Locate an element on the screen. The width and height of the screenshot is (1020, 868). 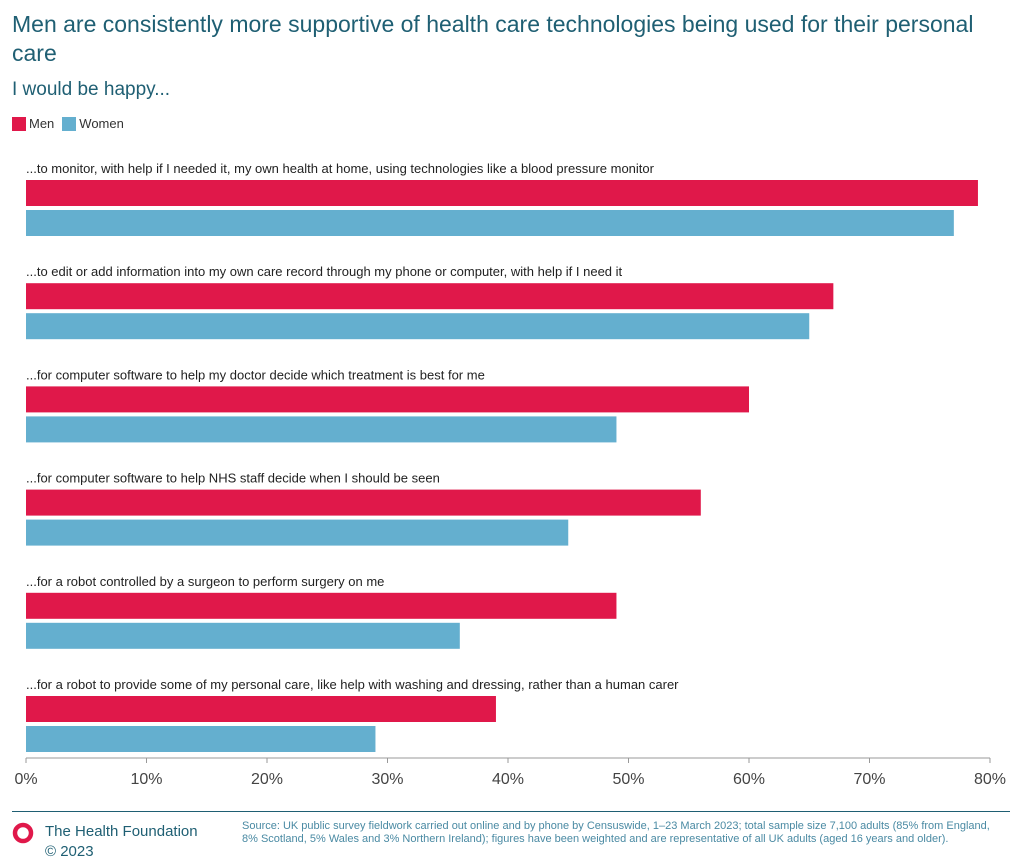
legend-label-men: Men is located at coordinates (42, 123).